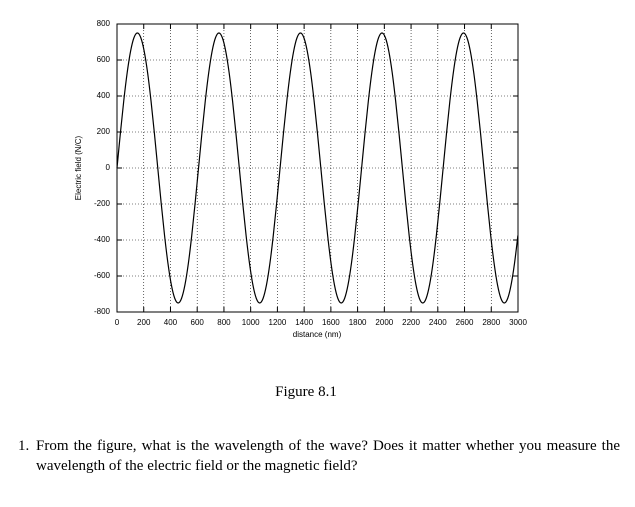 The image size is (635, 507). I want to click on x-tick-label: 2200, so click(411, 322).